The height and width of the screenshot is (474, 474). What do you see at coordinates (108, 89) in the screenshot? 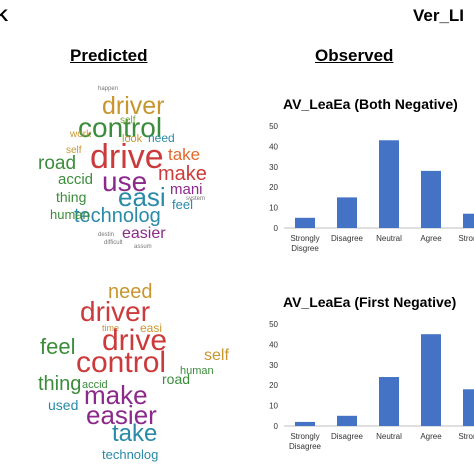
I see `word-happen: happen` at bounding box center [108, 89].